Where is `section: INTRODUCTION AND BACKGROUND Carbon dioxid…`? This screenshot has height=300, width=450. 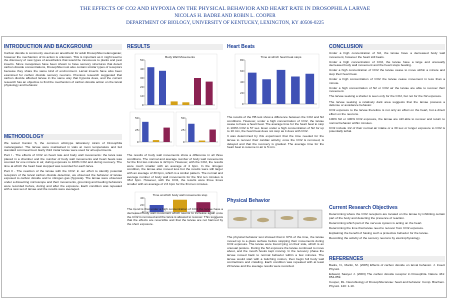
section: INTRODUCTION AND BACKGROUND Carbon dioxid… is located at coordinates (63, 66).